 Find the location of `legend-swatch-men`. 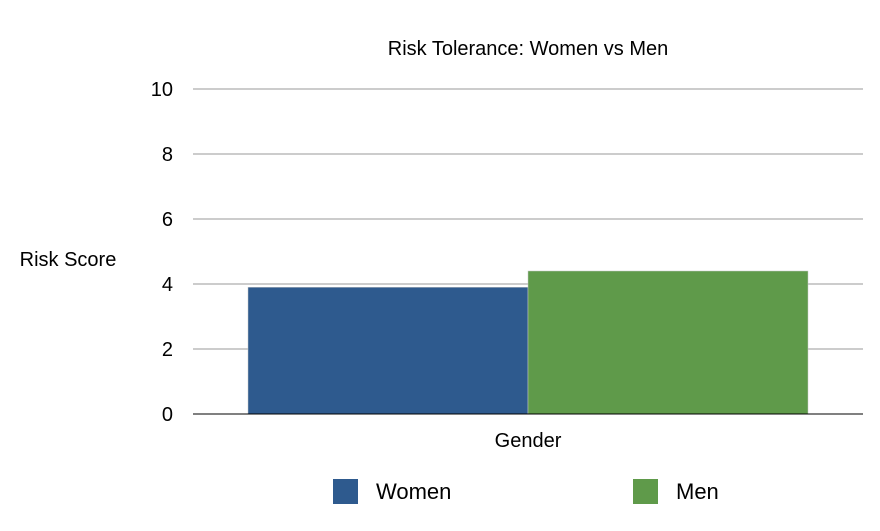

legend-swatch-men is located at coordinates (645, 491).